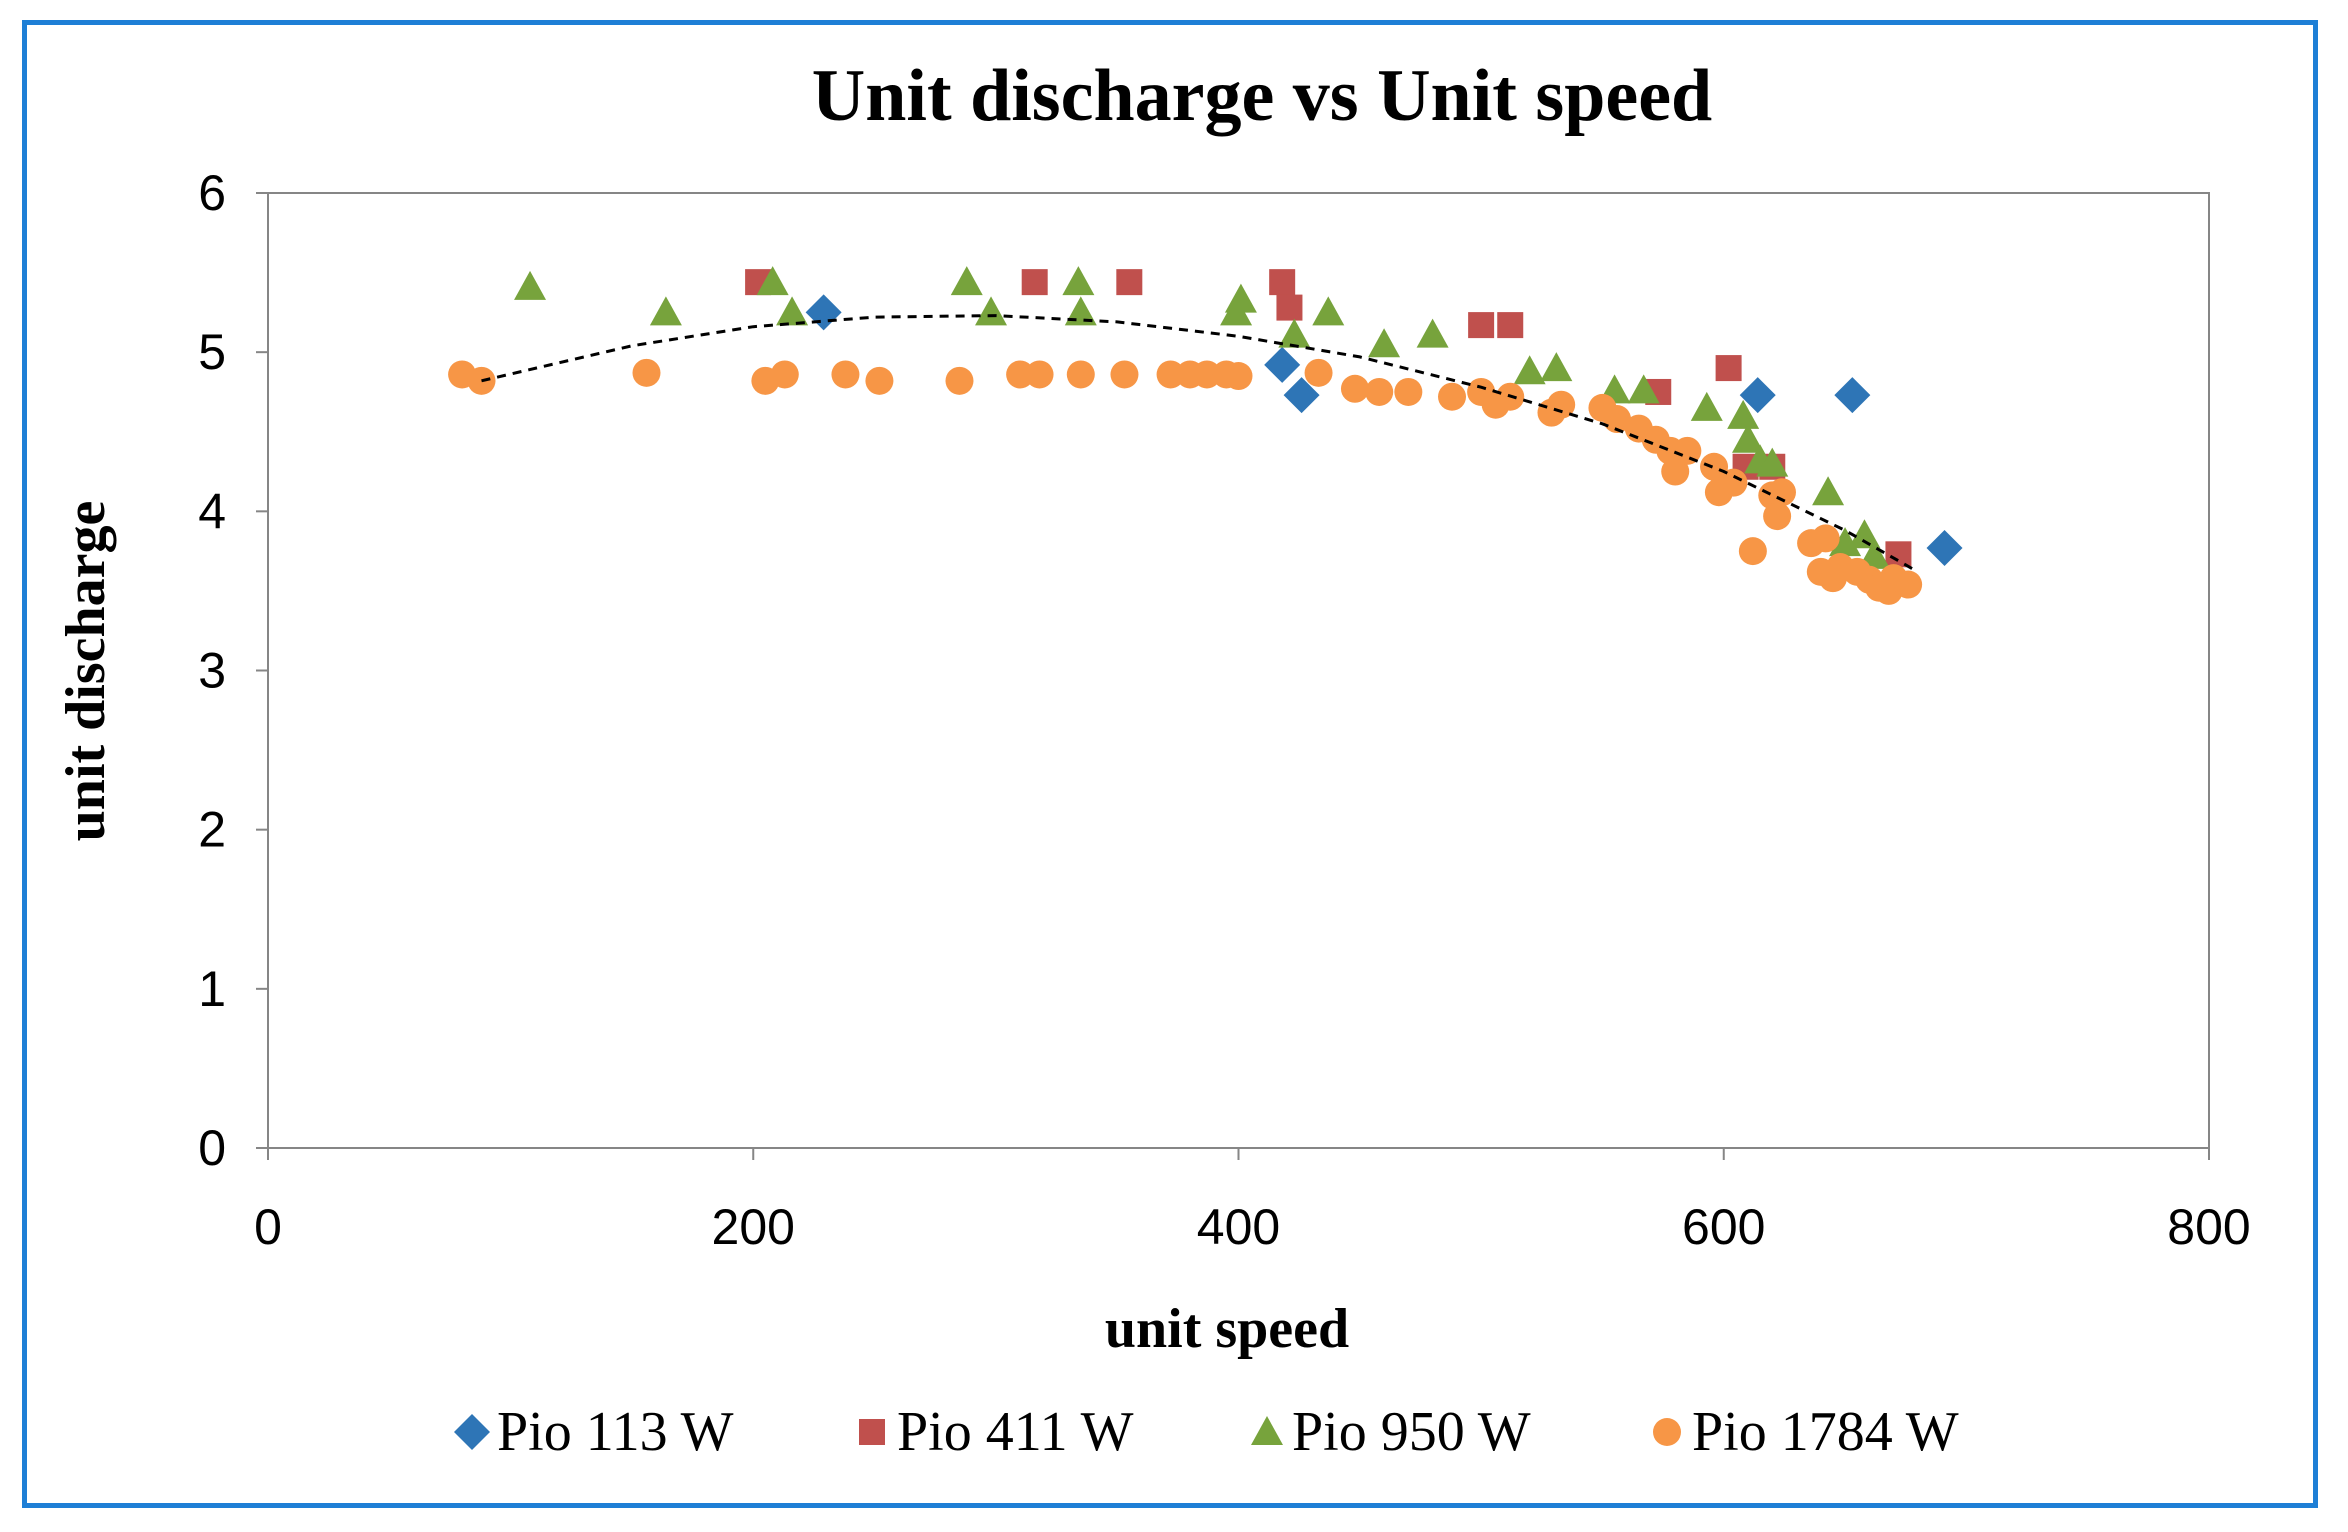  Describe the element at coordinates (268, 1227) in the screenshot. I see `x-tick-label: 0` at that location.